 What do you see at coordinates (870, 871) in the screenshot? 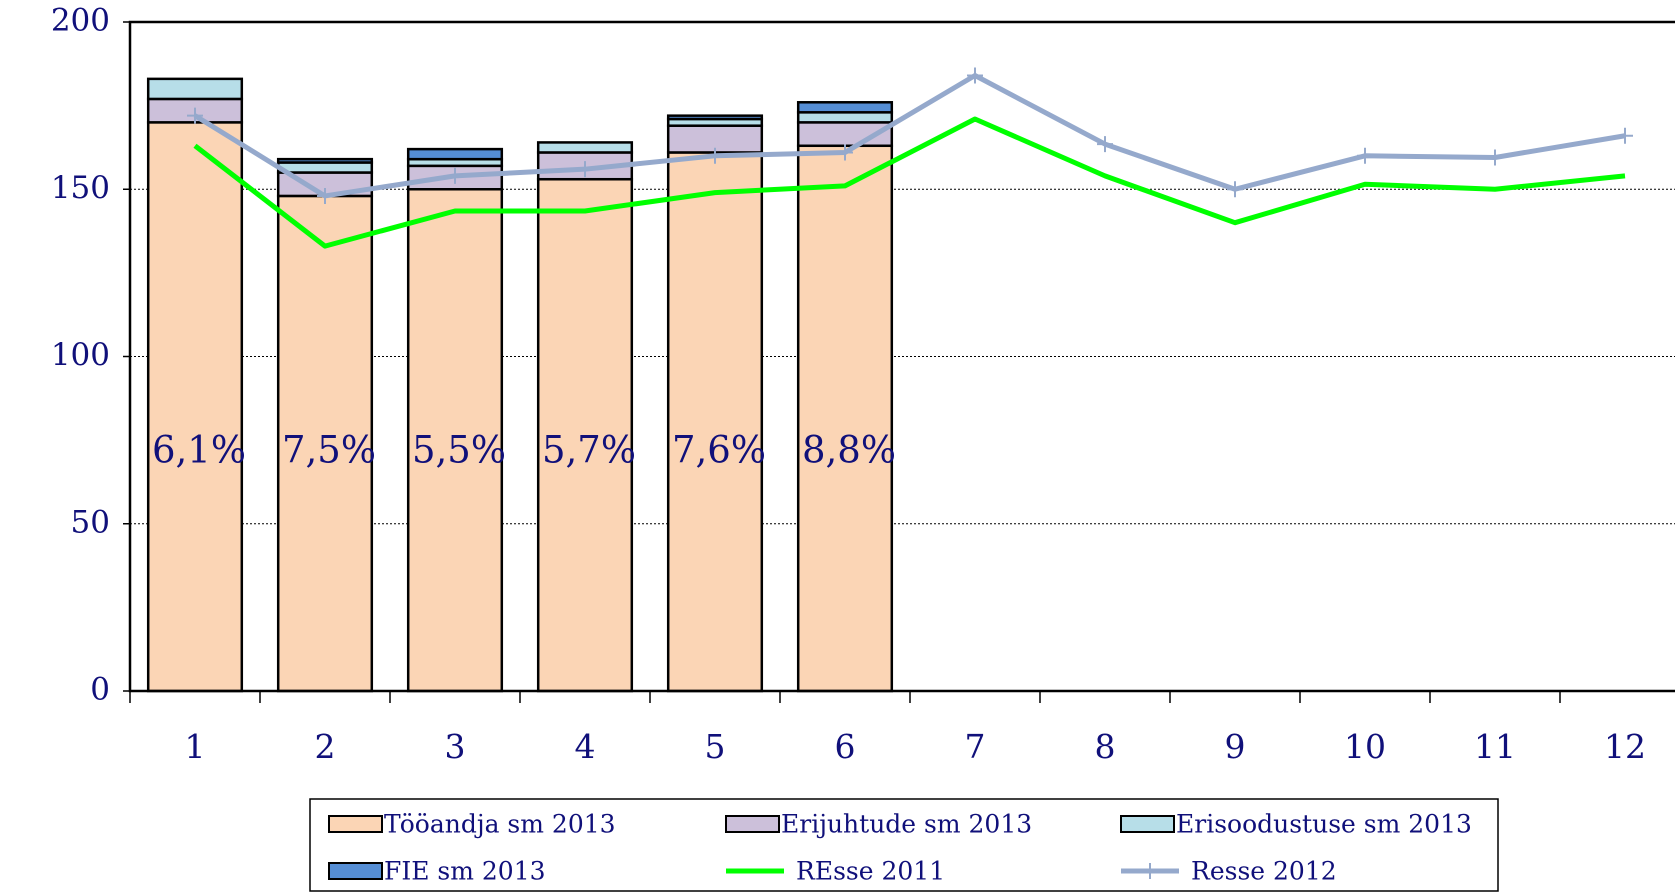
I see `legend-label: REsse 2011` at bounding box center [870, 871].